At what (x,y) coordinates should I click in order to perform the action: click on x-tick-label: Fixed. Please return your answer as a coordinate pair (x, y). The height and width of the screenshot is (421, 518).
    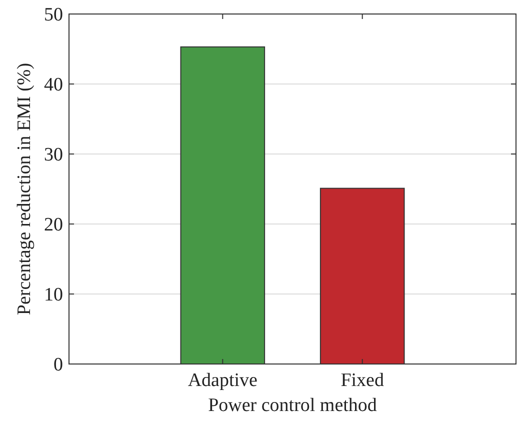
    Looking at the image, I should click on (362, 380).